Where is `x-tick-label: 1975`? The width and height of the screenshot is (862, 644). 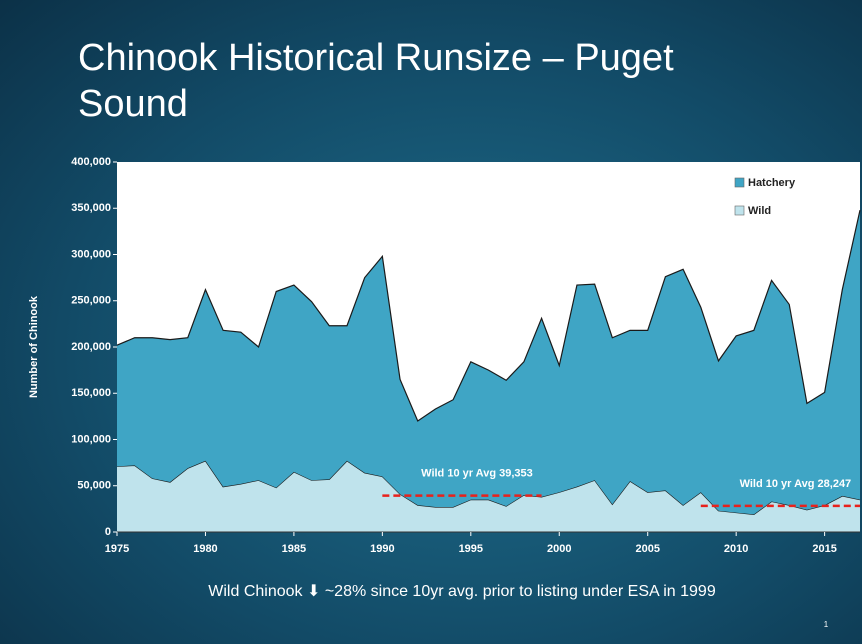 x-tick-label: 1975 is located at coordinates (117, 549).